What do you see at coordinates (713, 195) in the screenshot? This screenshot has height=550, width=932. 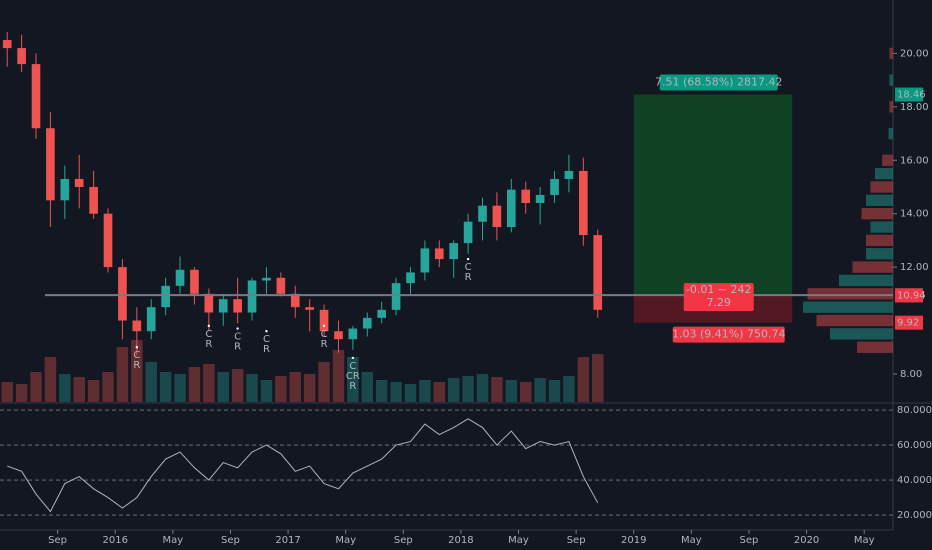 I see `target-zone` at bounding box center [713, 195].